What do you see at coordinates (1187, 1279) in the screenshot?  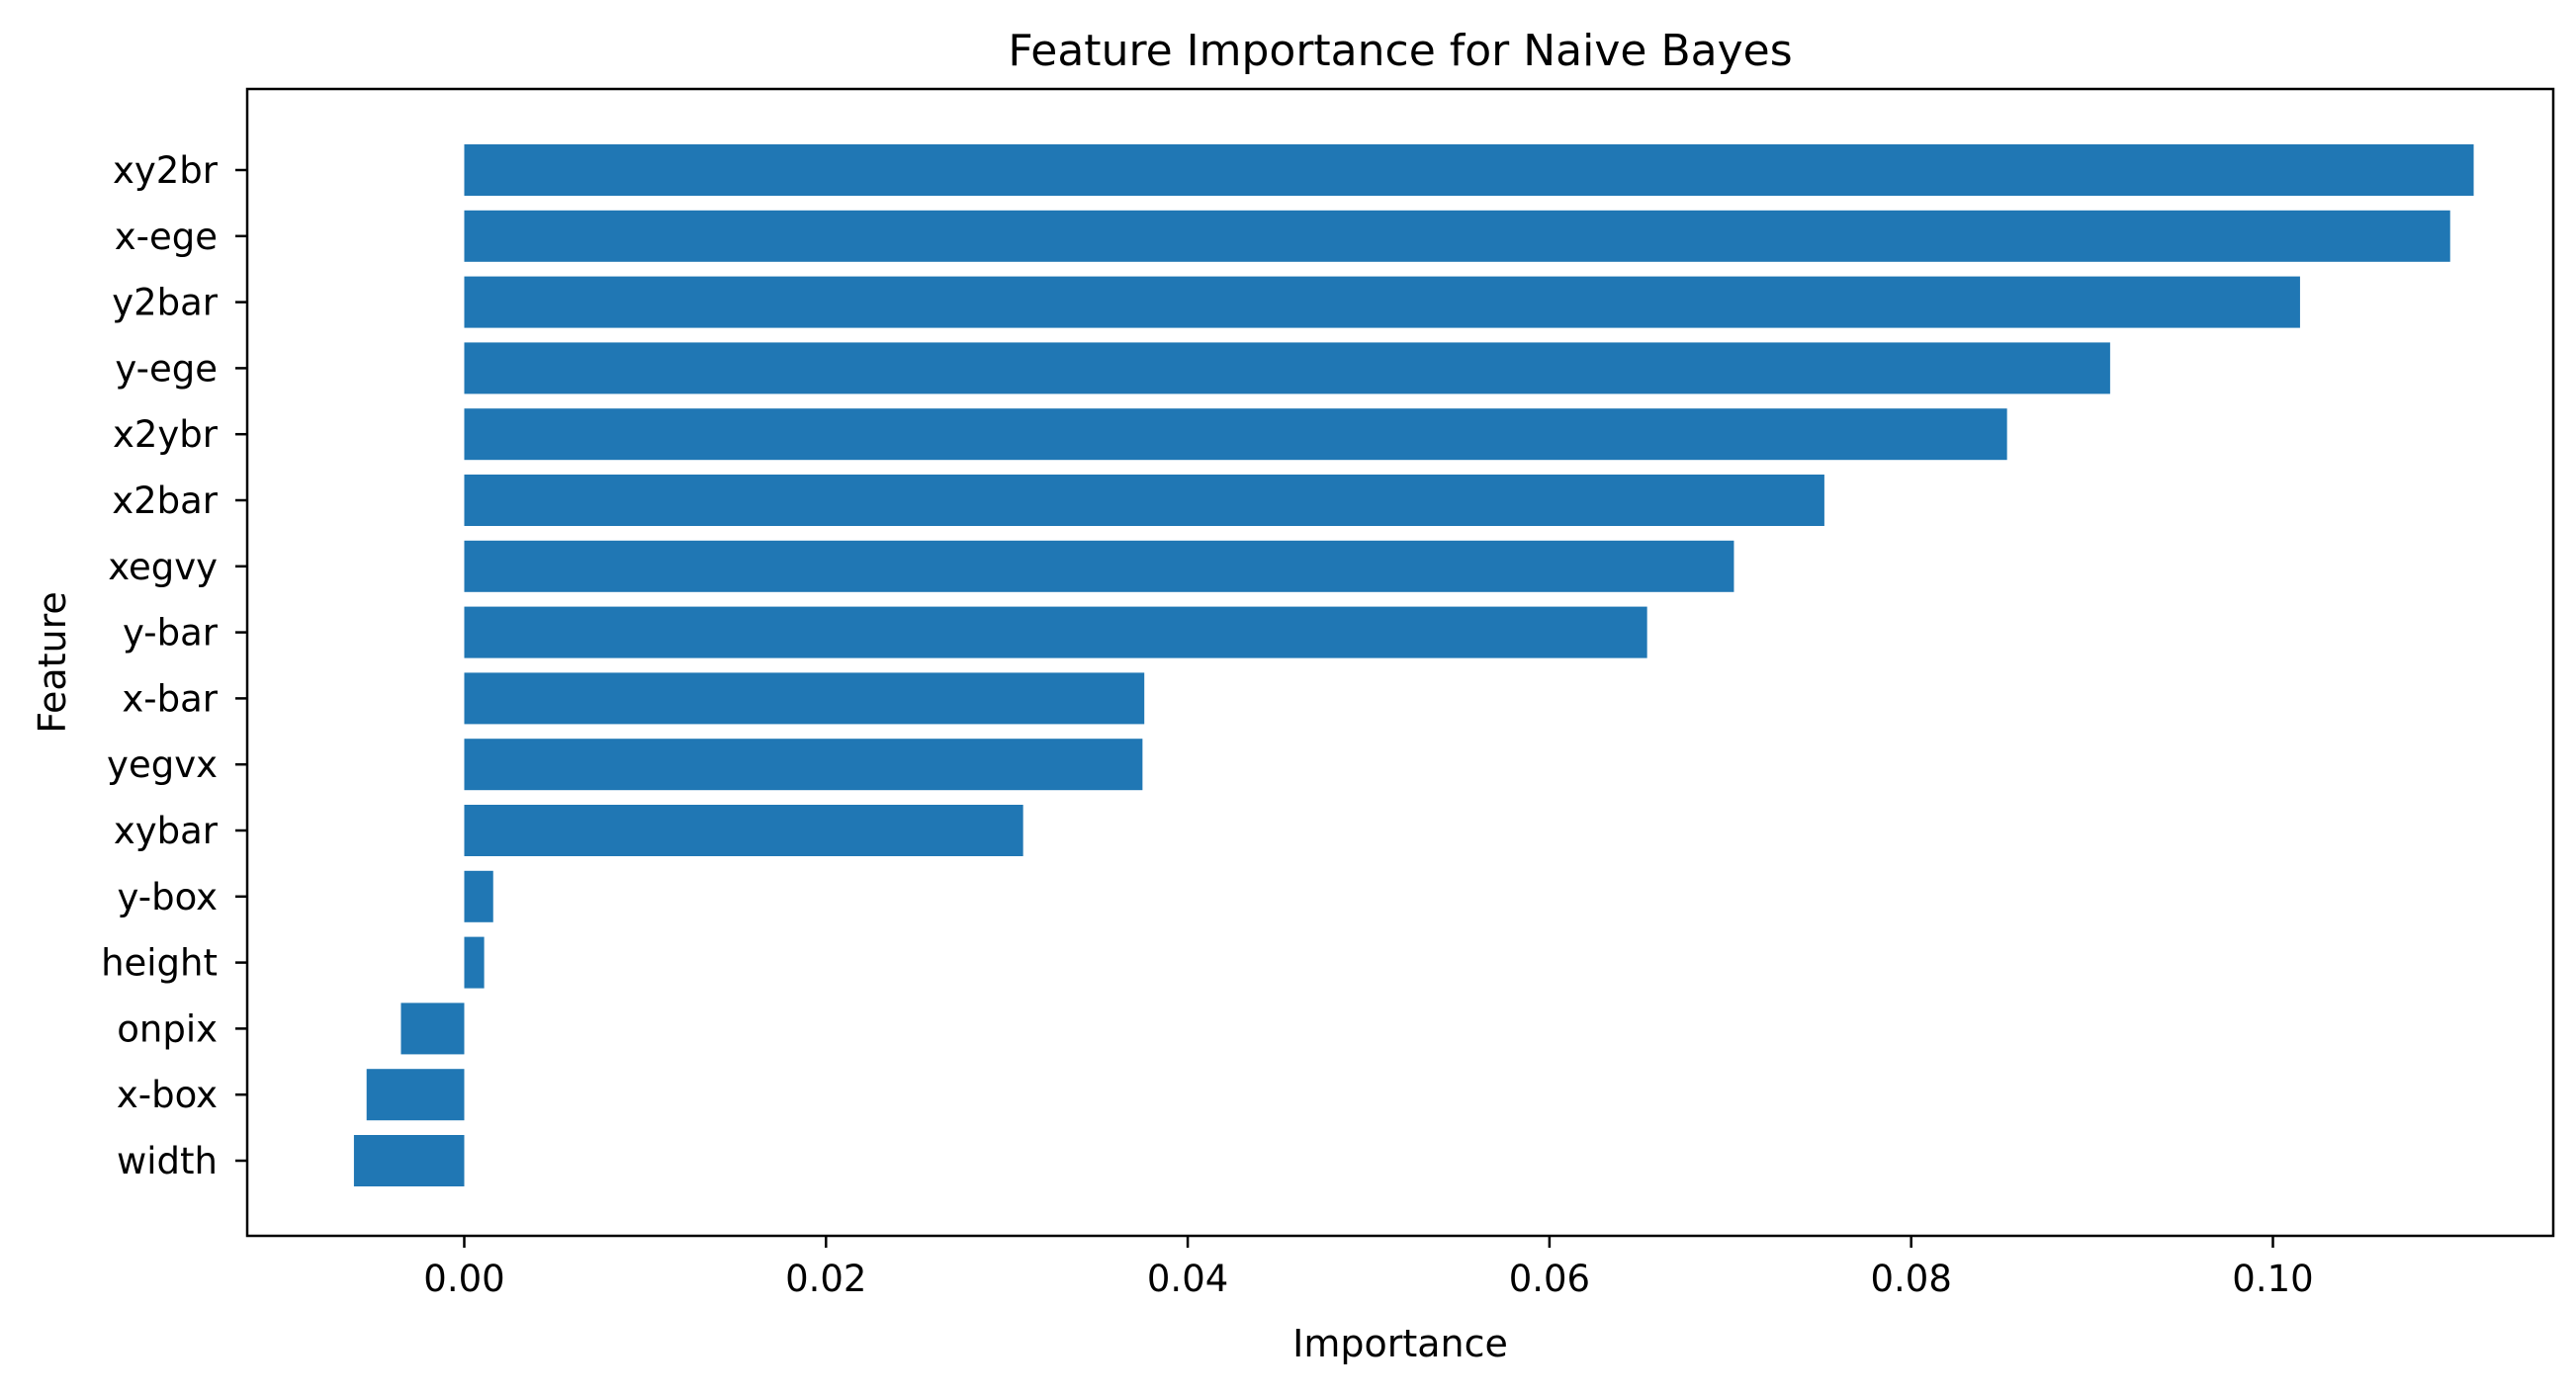 I see `x-tick-label: 0.04` at bounding box center [1187, 1279].